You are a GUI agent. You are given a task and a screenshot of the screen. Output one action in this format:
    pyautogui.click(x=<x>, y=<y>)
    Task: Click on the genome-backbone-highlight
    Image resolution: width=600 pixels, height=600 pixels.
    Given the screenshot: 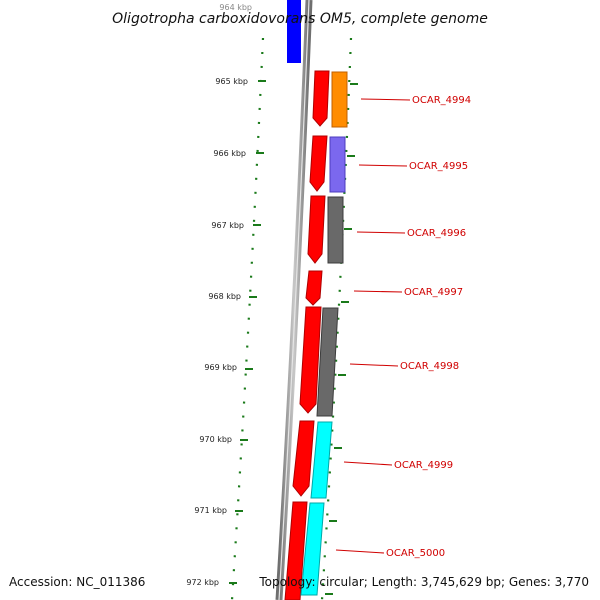 What is the action you would take?
    pyautogui.click(x=294, y=300)
    